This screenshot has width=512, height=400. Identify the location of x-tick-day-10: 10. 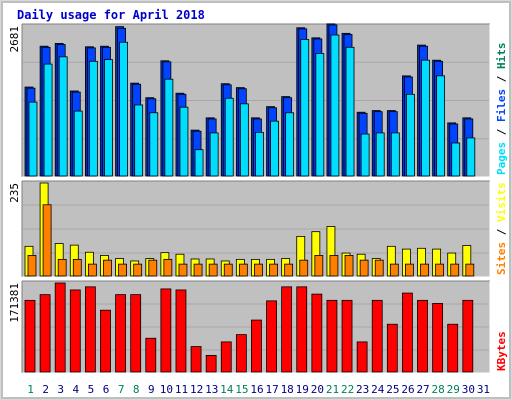
(166, 389).